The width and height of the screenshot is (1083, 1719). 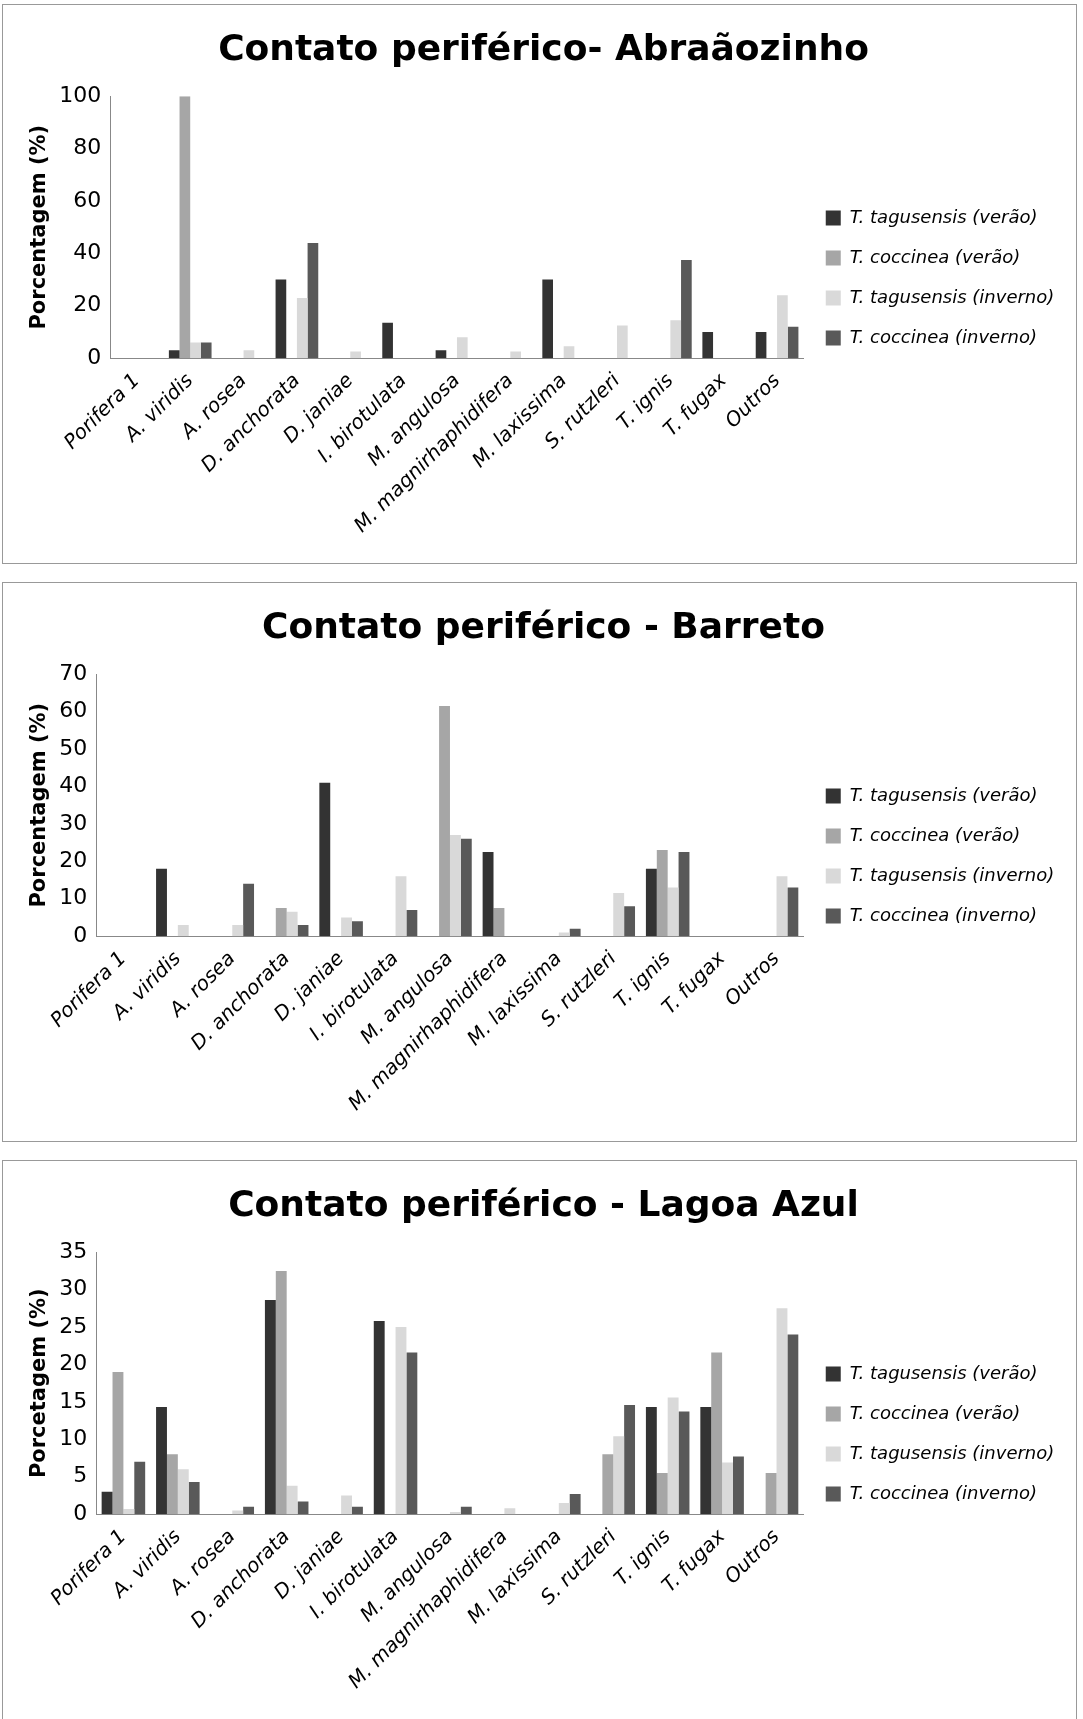 I want to click on y-tick-label: 35, so click(x=73, y=1250).